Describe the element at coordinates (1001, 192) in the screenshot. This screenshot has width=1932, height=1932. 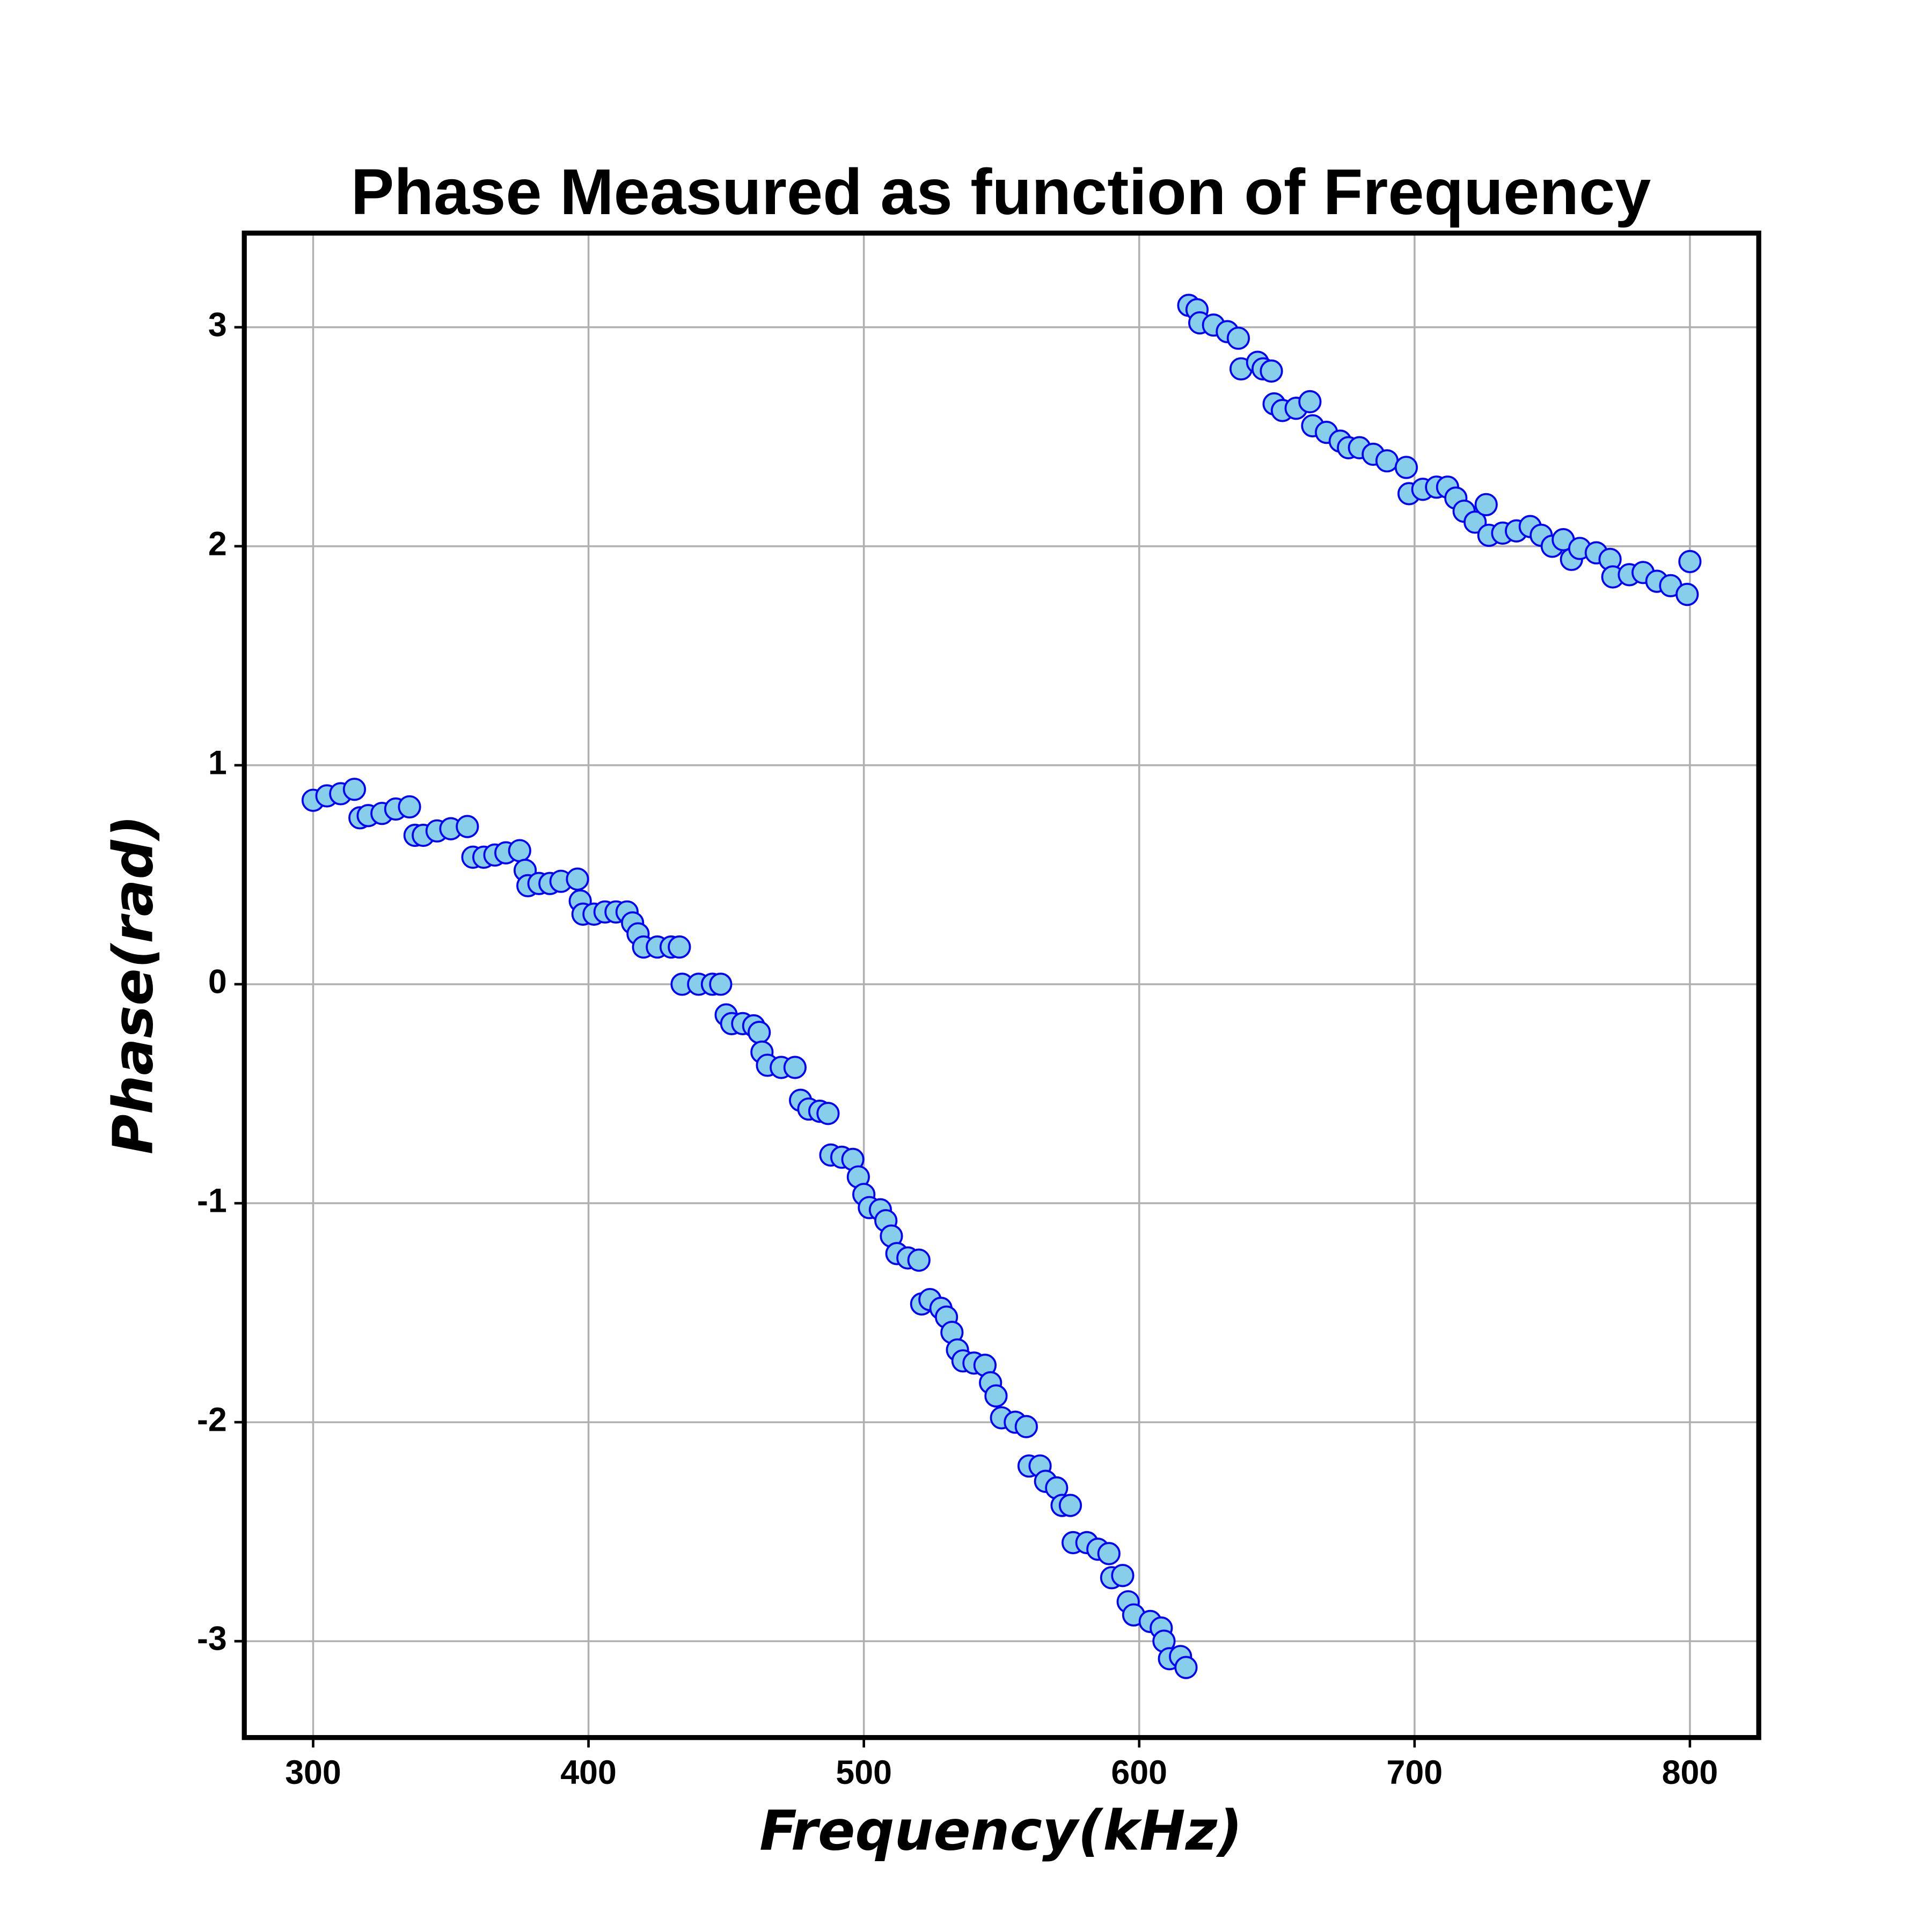
I see `chart-title: Phase Measured as function of Frequency` at that location.